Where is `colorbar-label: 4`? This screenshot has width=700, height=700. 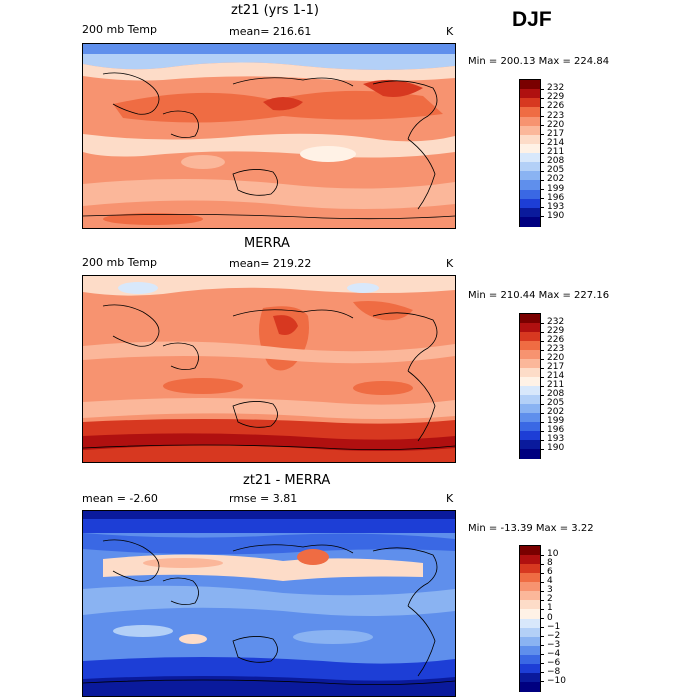 colorbar-label: 4 is located at coordinates (550, 581).